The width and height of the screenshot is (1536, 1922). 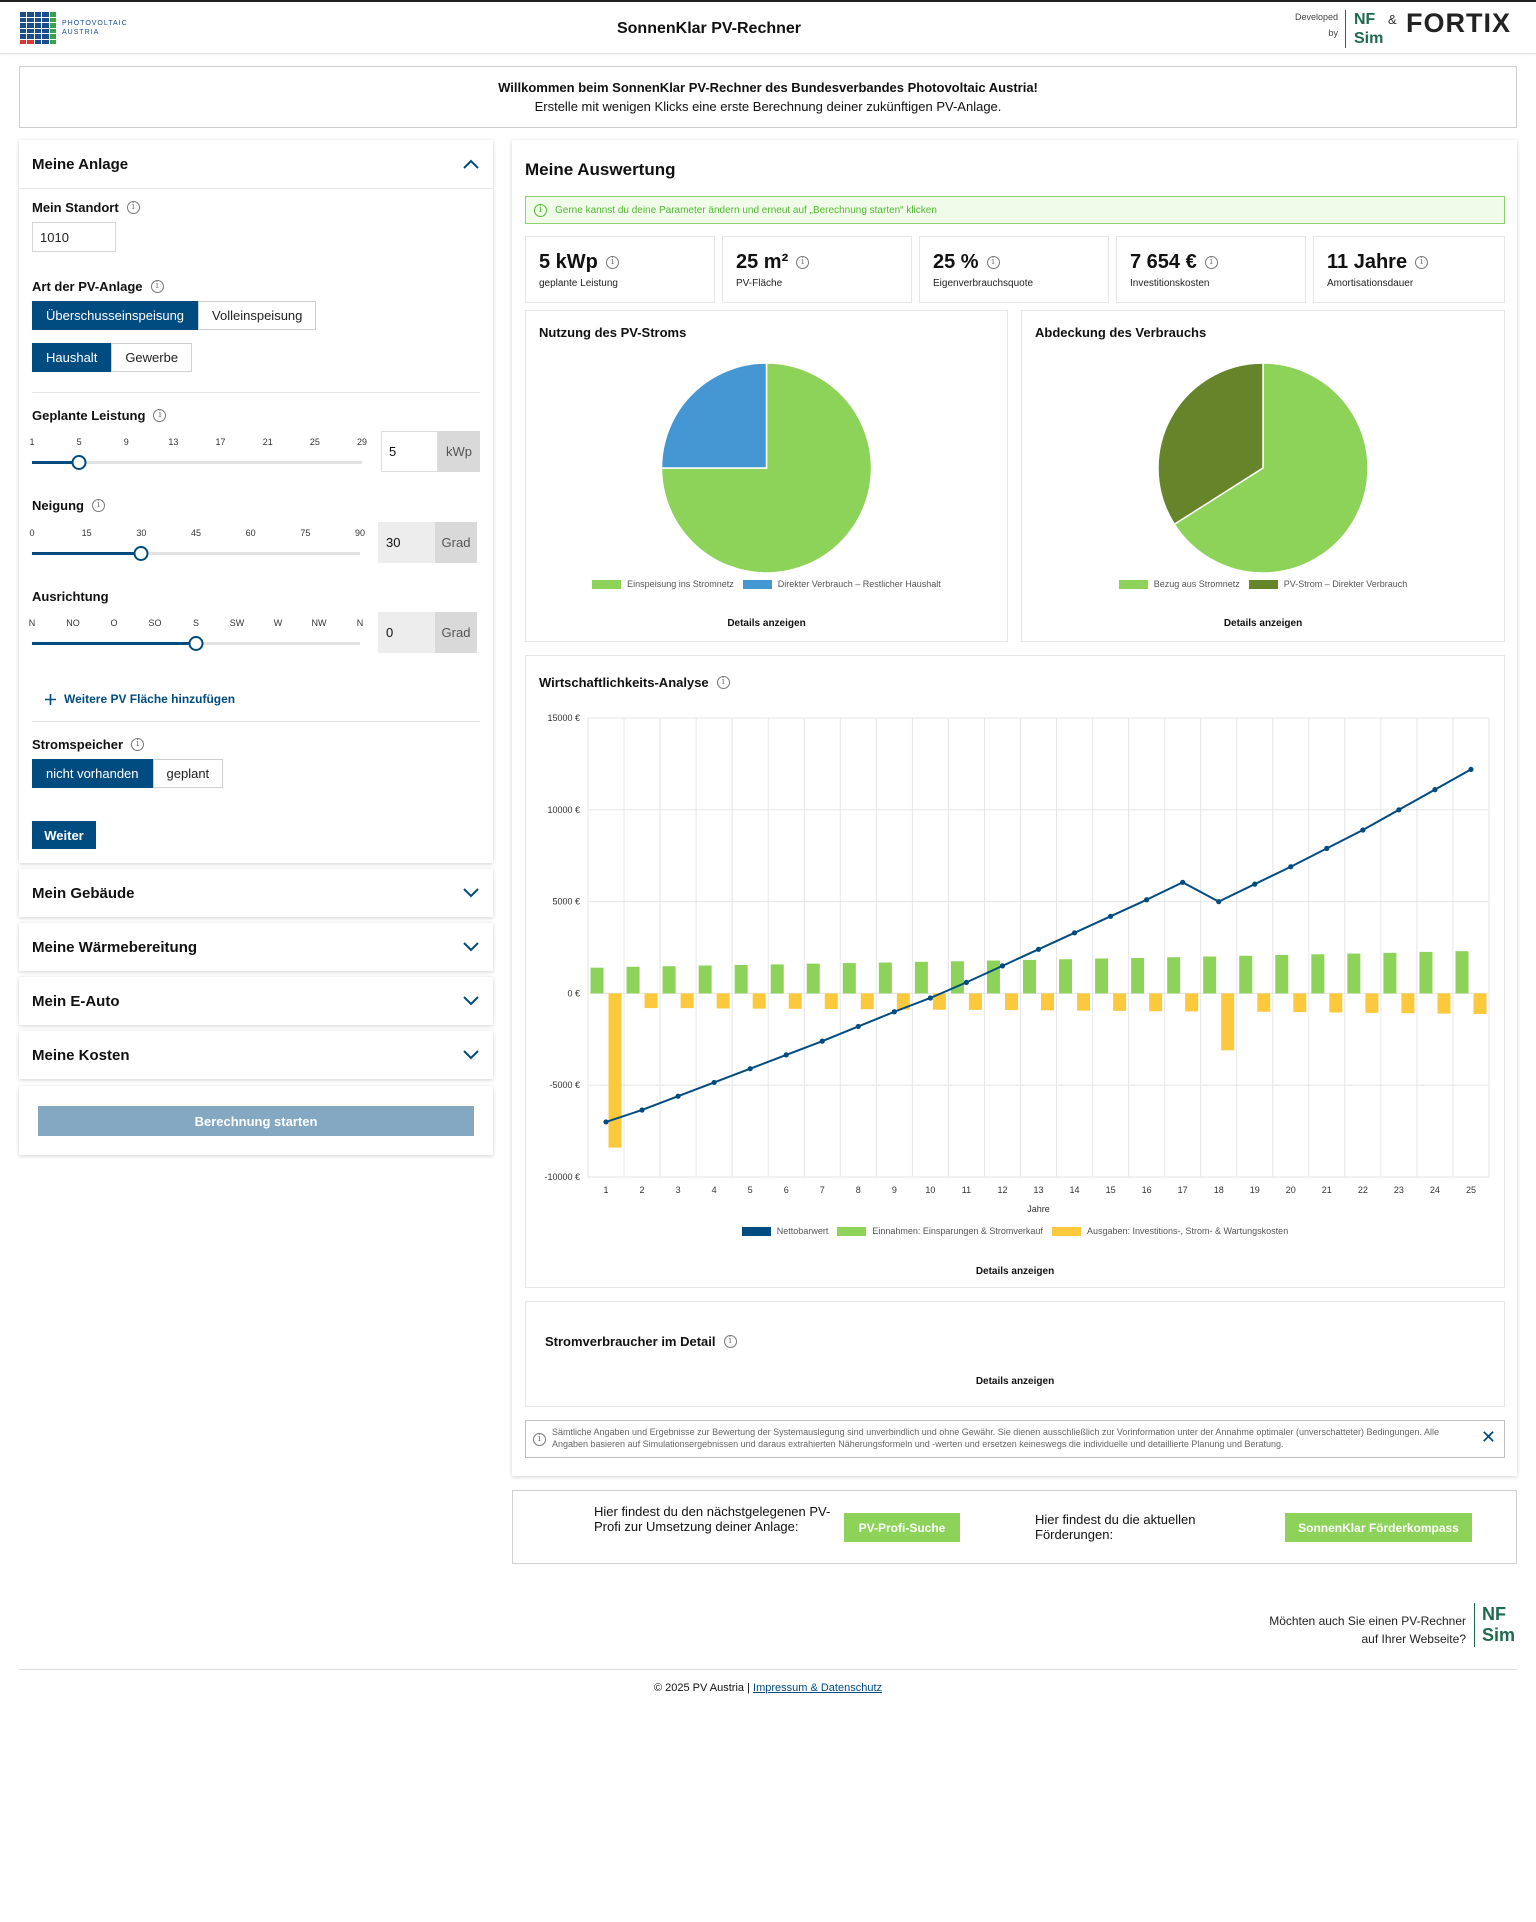 I want to click on option-geplant: geplant, so click(x=188, y=773).